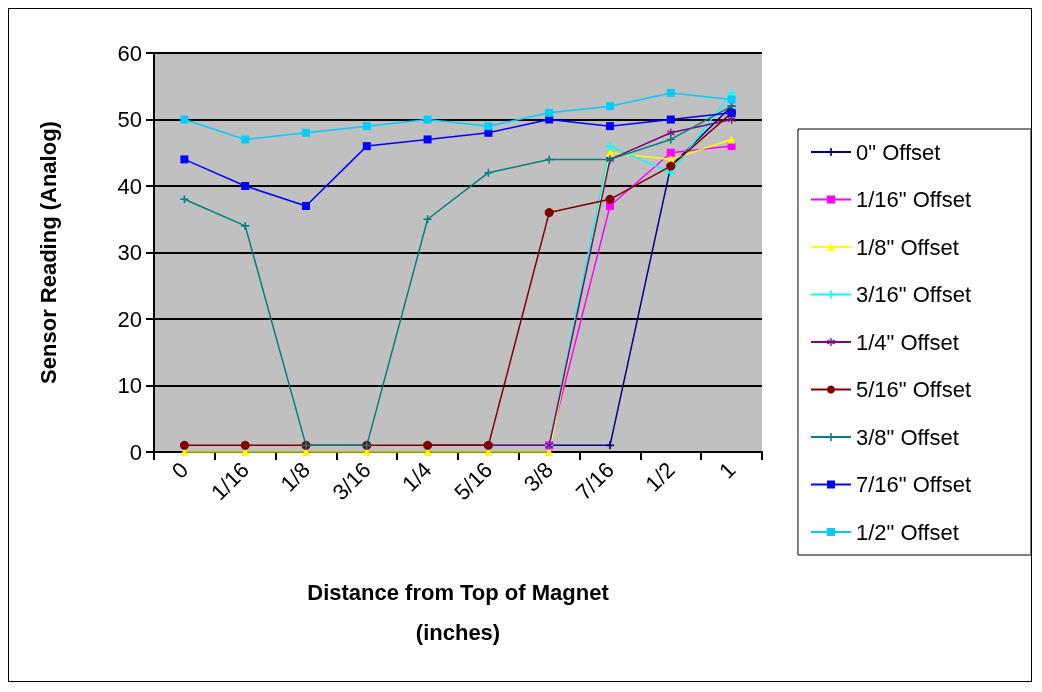 The image size is (1042, 692). What do you see at coordinates (417, 477) in the screenshot?
I see `x-tick-label: 1/4` at bounding box center [417, 477].